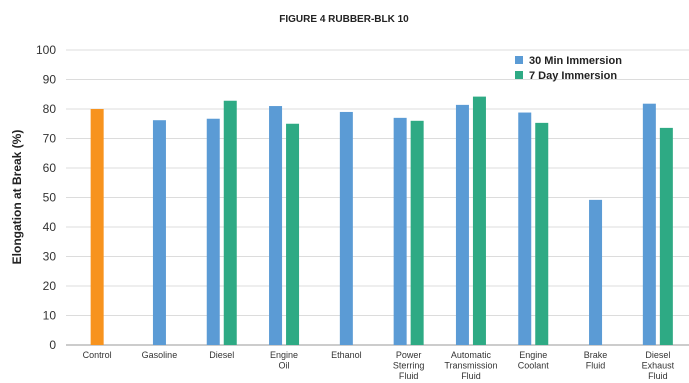 The image size is (689, 383). What do you see at coordinates (346, 355) in the screenshot?
I see `x-tick-label: Ethanol` at bounding box center [346, 355].